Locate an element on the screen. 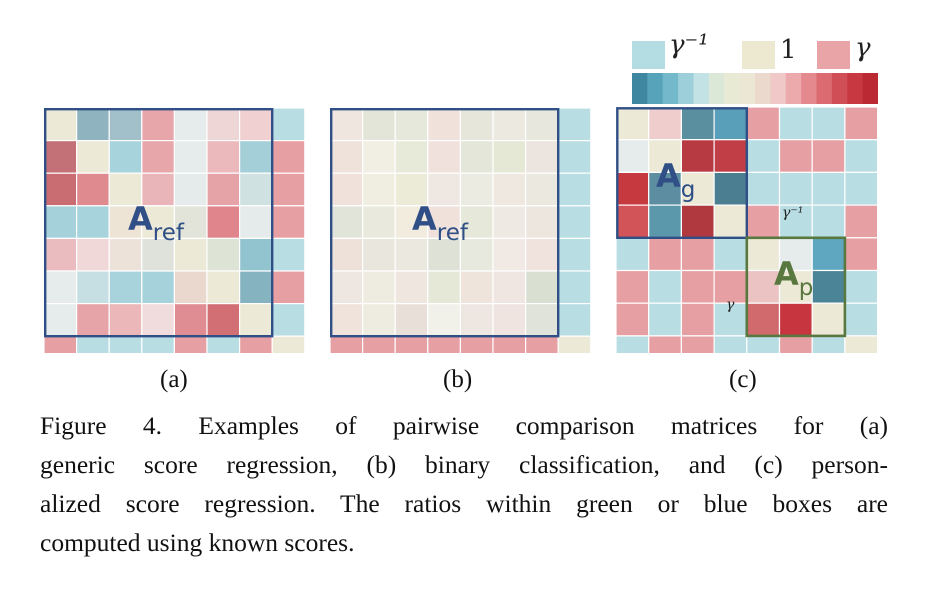 The image size is (928, 590). annotation-gamma-inv: γ⁻¹ is located at coordinates (792, 213).